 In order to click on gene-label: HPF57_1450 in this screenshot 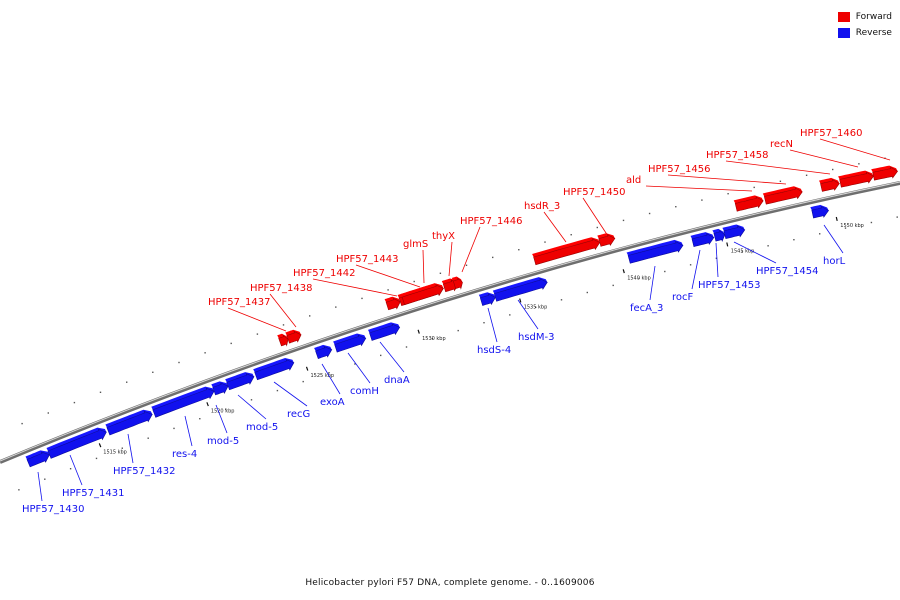, I will do `click(594, 192)`.